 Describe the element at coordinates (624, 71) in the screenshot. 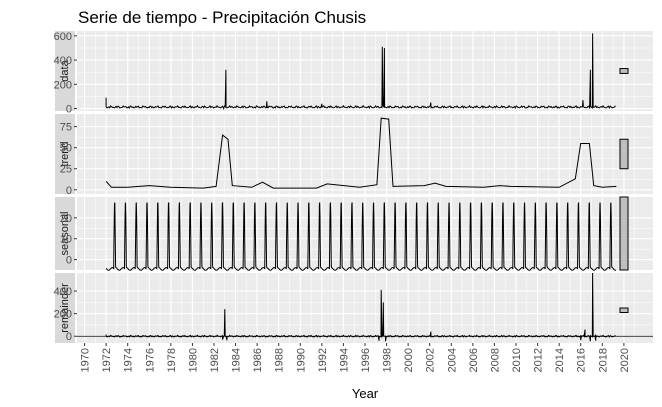

I see `range-bar-data` at that location.